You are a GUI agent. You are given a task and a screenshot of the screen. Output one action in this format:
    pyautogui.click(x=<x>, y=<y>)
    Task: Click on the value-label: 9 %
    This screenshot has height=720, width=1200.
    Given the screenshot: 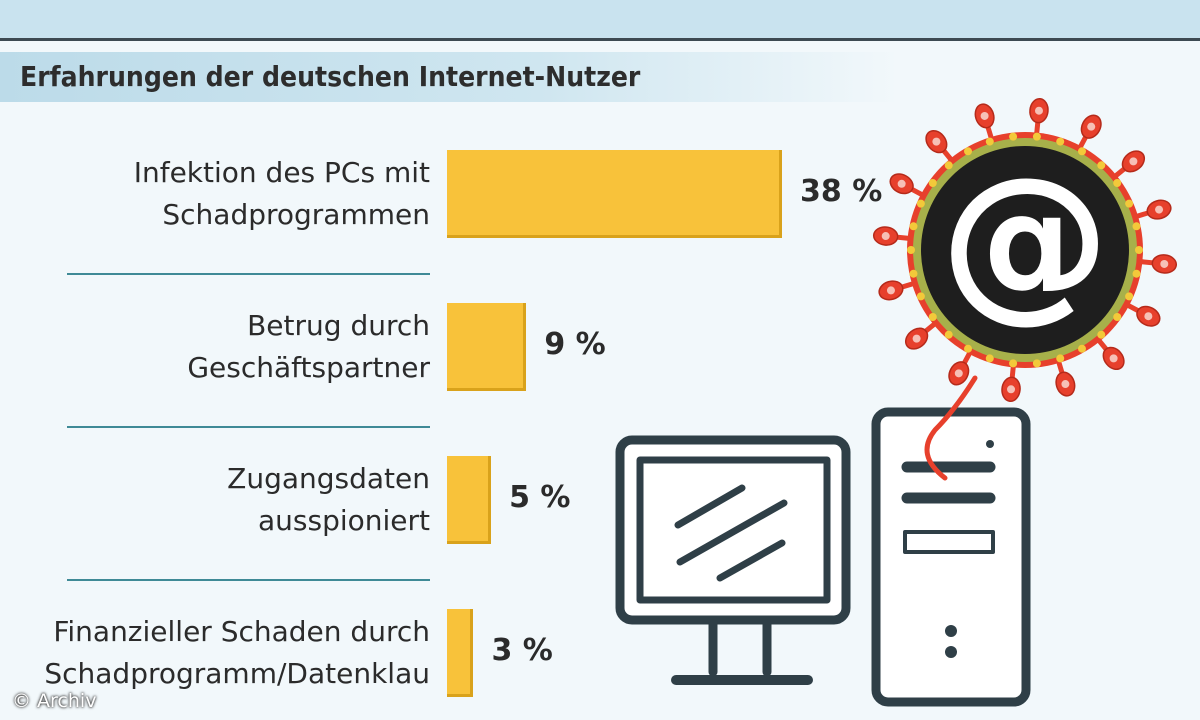 What is the action you would take?
    pyautogui.click(x=575, y=344)
    